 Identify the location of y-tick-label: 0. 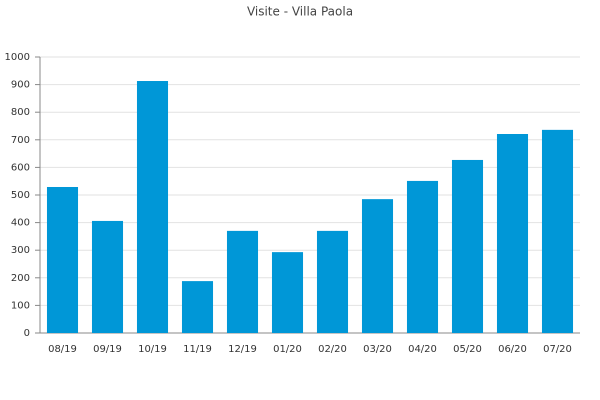
(27, 333).